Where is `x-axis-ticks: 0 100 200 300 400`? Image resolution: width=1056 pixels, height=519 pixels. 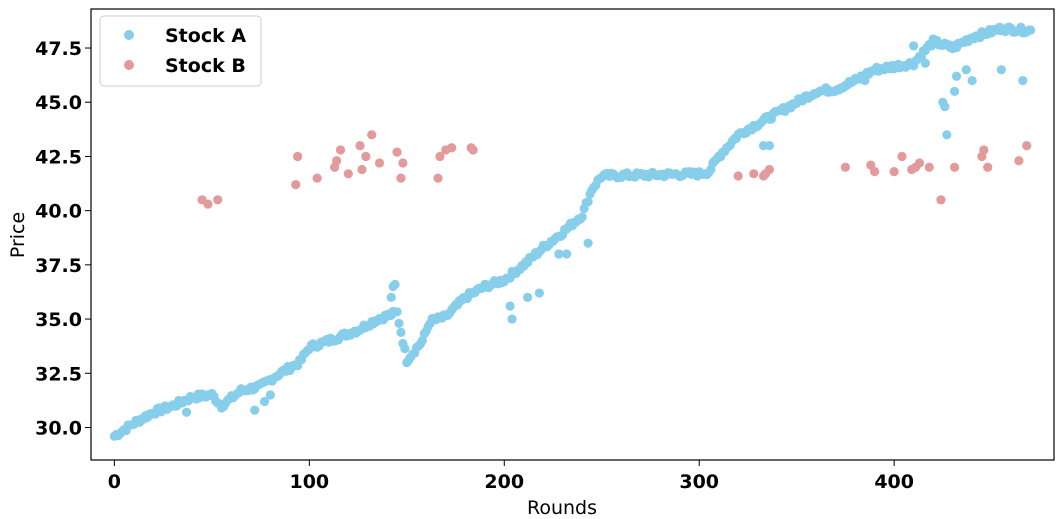
x-axis-ticks: 0 100 200 300 400 is located at coordinates (511, 476).